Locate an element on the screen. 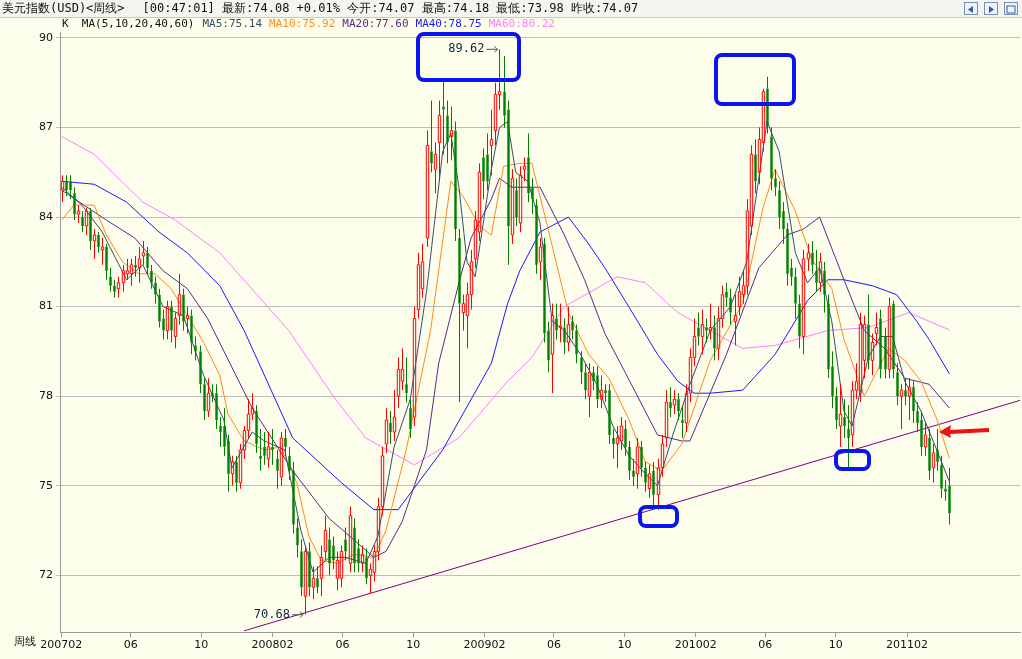 This screenshot has height=659, width=1022. x-tick-label: 201102 is located at coordinates (907, 645).